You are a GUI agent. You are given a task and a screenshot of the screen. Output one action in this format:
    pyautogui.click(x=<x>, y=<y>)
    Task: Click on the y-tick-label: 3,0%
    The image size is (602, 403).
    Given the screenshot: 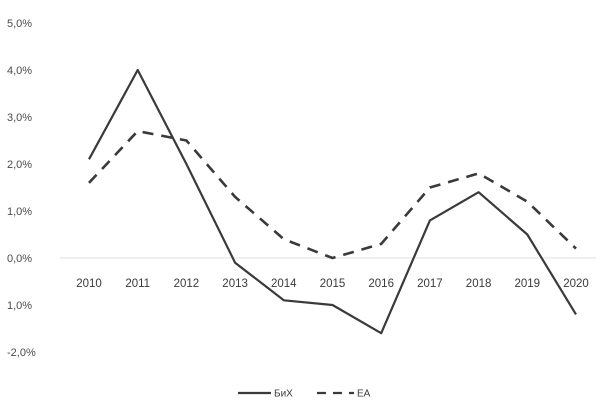 What is the action you would take?
    pyautogui.click(x=19, y=118)
    